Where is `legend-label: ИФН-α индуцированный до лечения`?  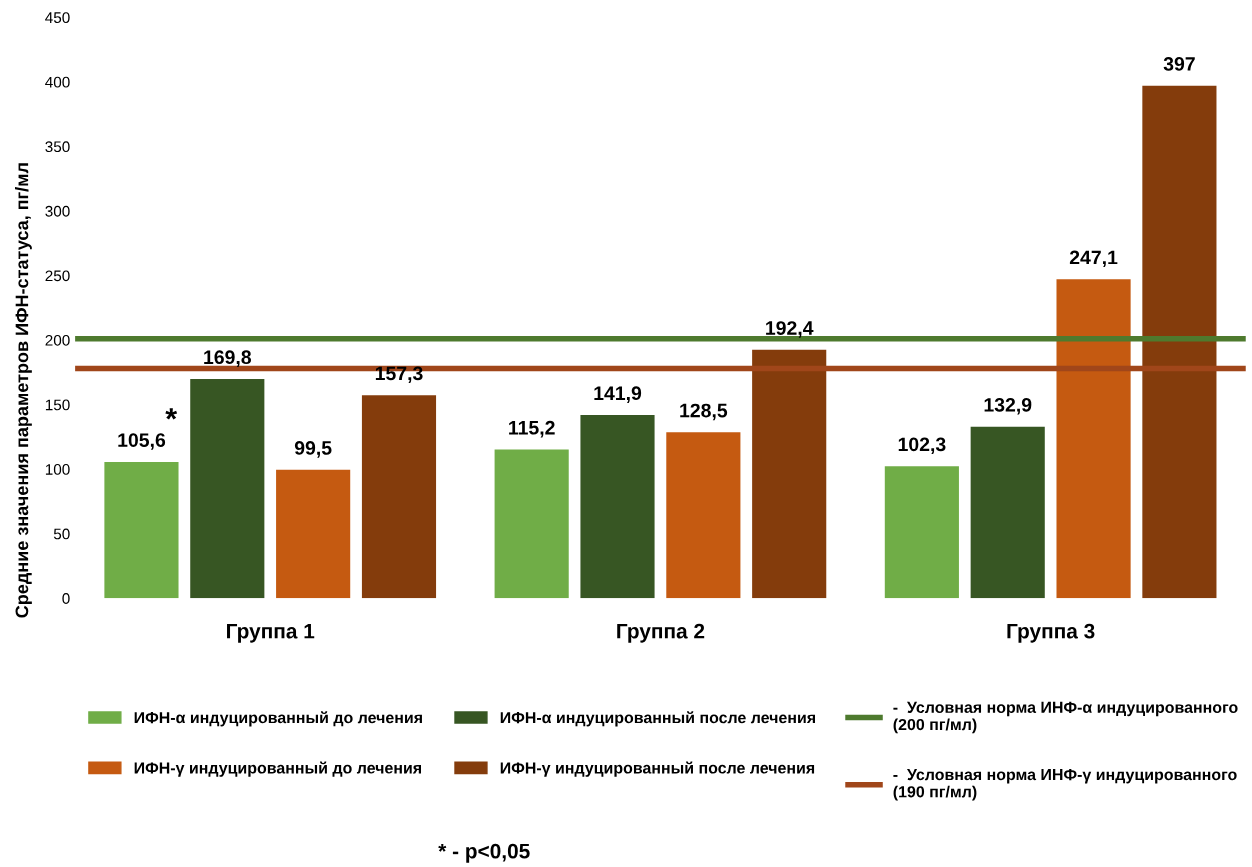
legend-label: ИФН-α индуцированный до лечения is located at coordinates (278, 719).